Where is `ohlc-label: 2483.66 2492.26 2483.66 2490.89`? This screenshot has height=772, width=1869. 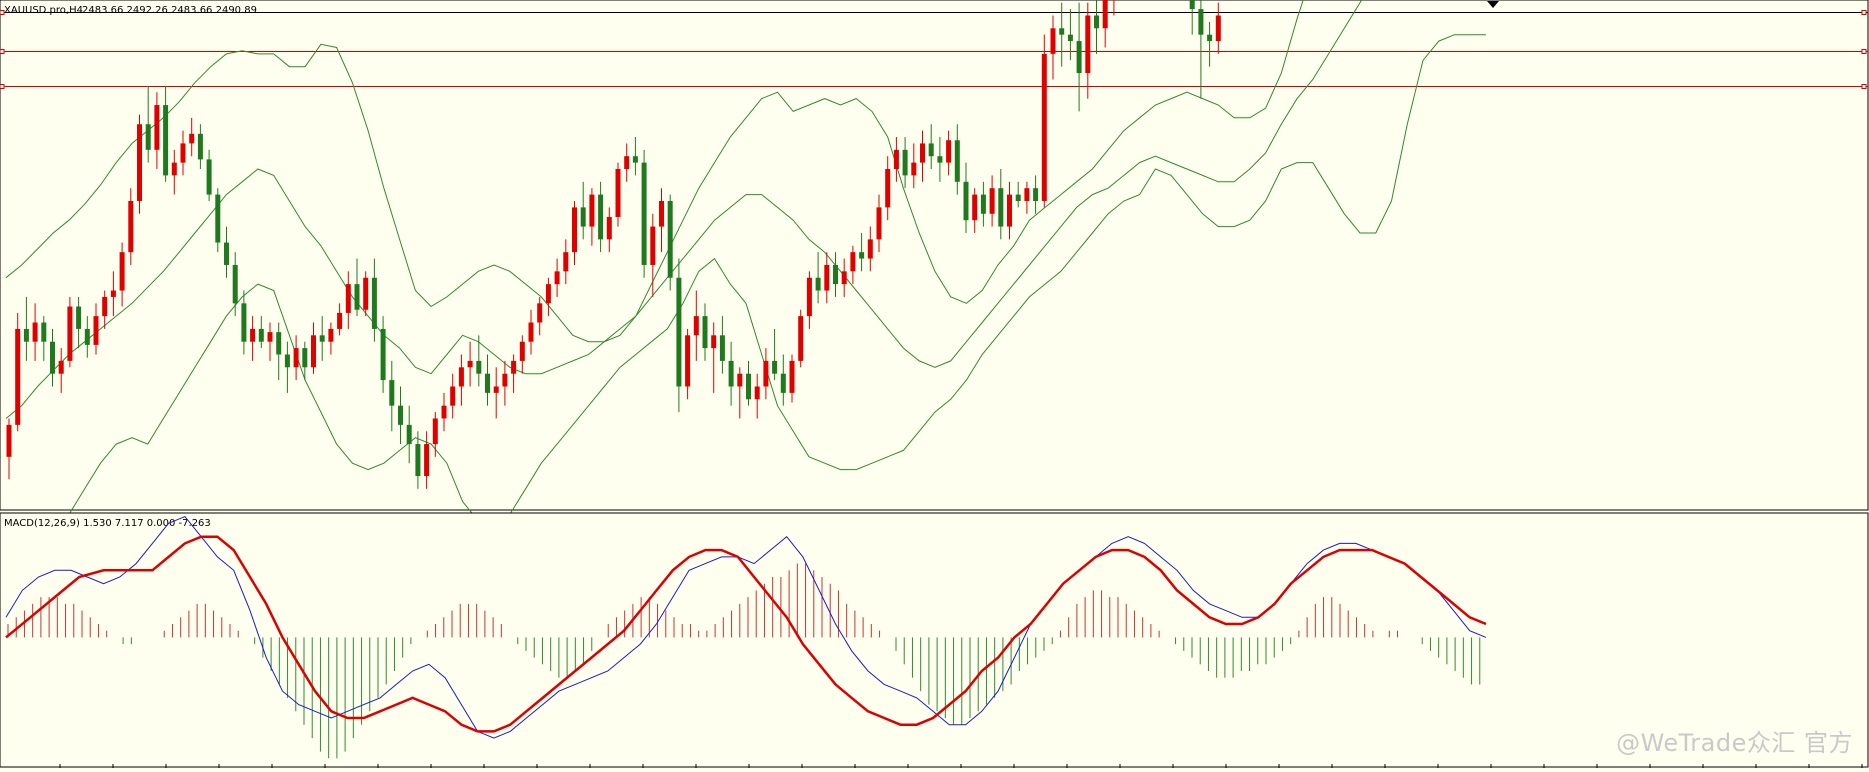
ohlc-label: 2483.66 2492.26 2483.66 2490.89 is located at coordinates (169, 10).